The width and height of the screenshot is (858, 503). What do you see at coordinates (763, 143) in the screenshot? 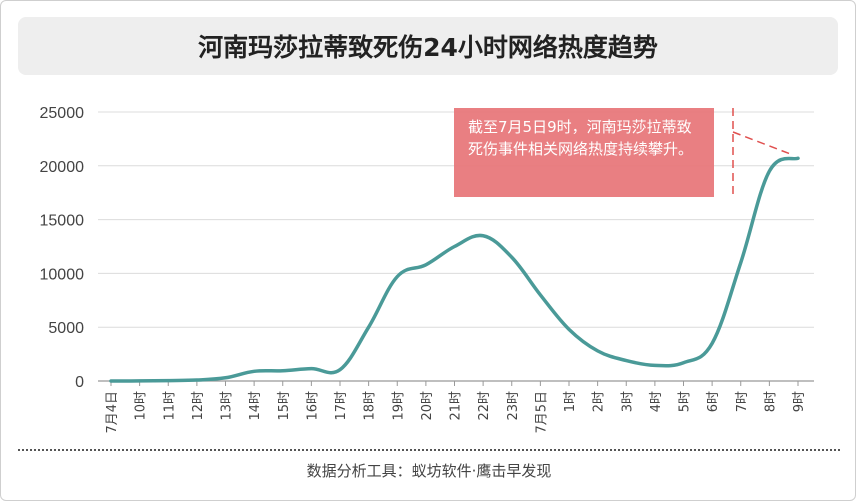
I see `annotation-pointer` at bounding box center [763, 143].